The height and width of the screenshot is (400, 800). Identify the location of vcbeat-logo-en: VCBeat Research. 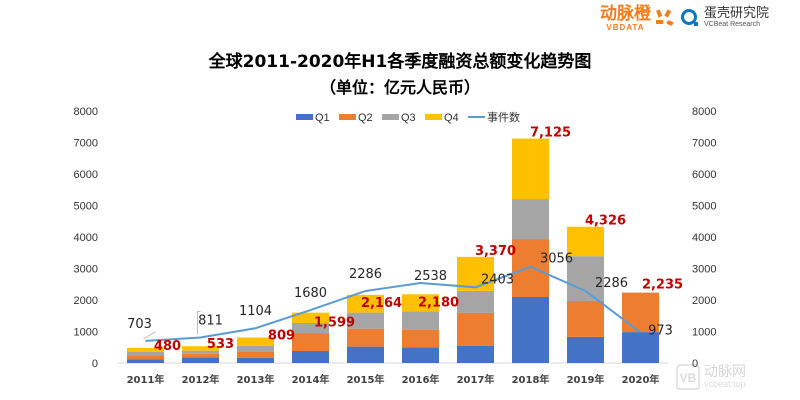
(732, 24).